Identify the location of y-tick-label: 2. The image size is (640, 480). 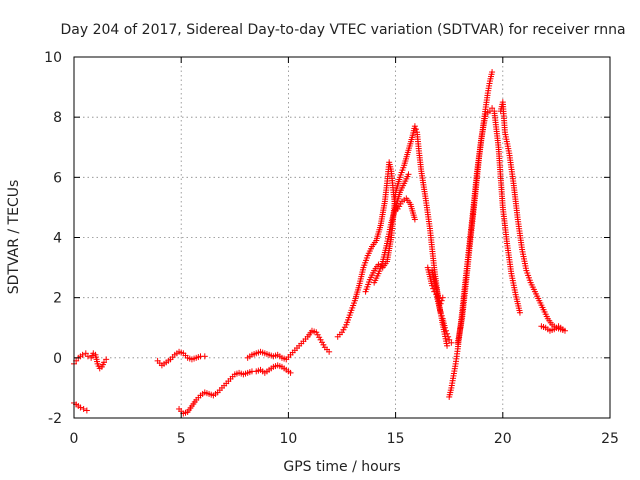
(57, 299).